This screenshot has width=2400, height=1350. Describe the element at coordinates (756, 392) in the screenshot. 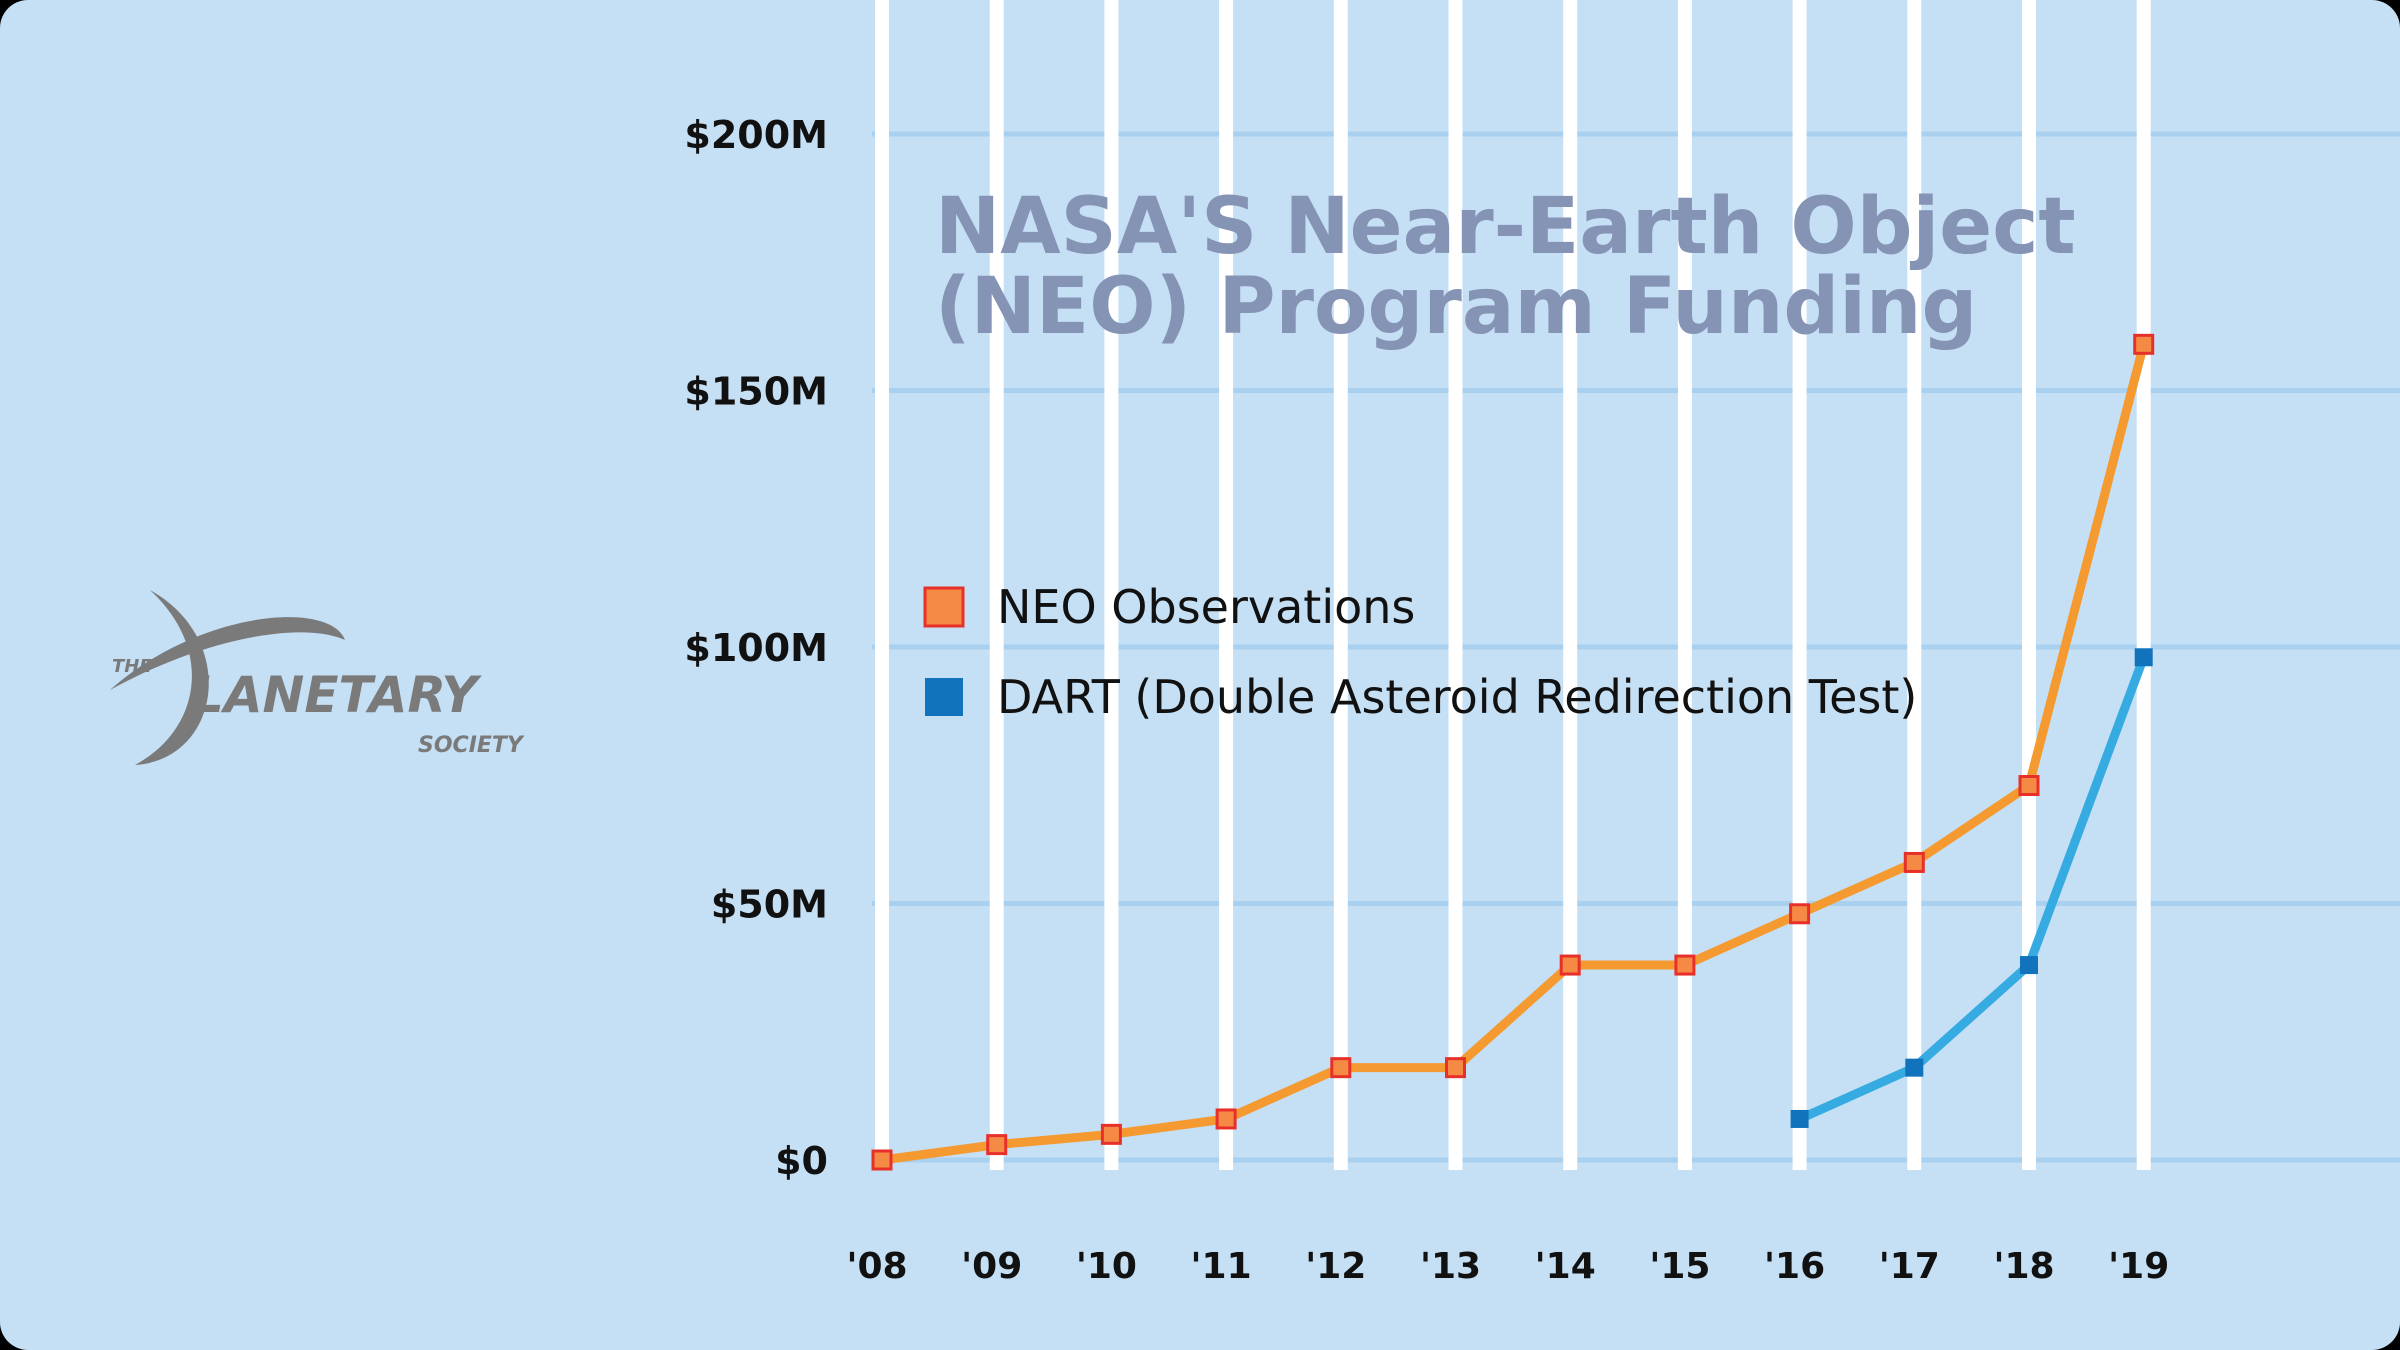

I see `y-tick-label-3: $150M` at that location.